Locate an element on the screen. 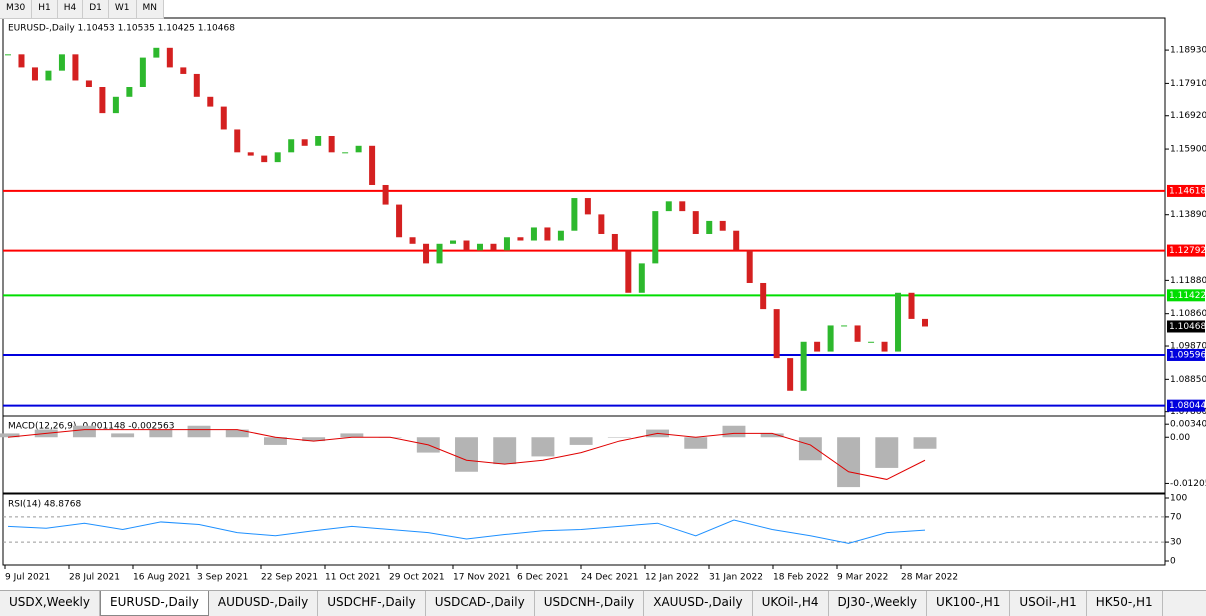  x-tick-label: 6 Dec 2021 is located at coordinates (543, 578).